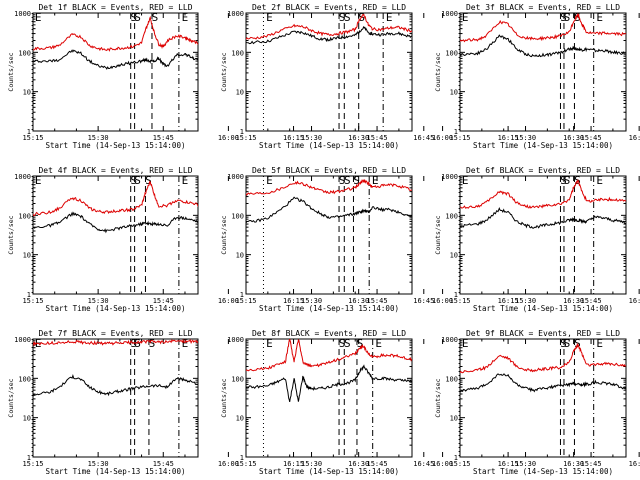  Describe the element at coordinates (543, 333) in the screenshot. I see `panel-title: Det 9f BLACK = Events, RED = LLD` at that location.